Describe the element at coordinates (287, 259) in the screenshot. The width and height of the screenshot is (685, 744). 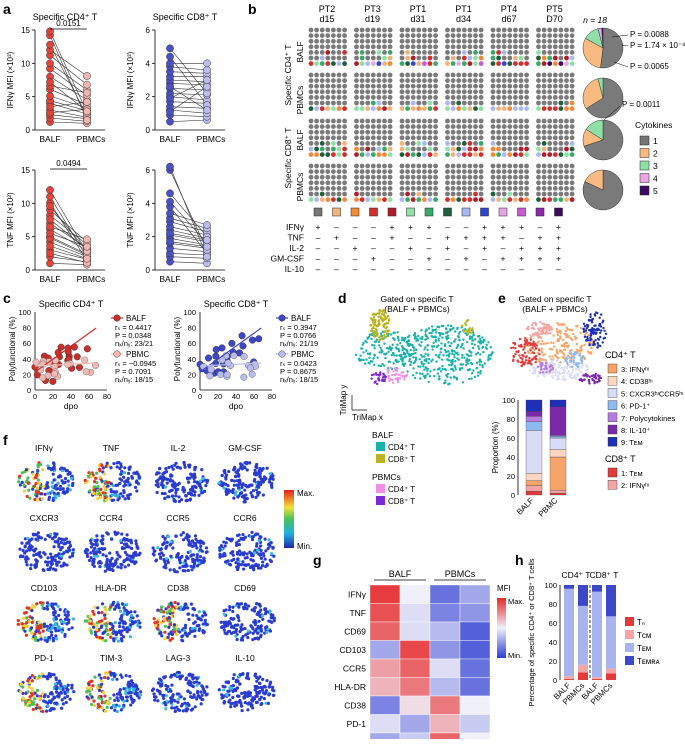
I see `b-cytokine-label: GM-CSF` at that location.